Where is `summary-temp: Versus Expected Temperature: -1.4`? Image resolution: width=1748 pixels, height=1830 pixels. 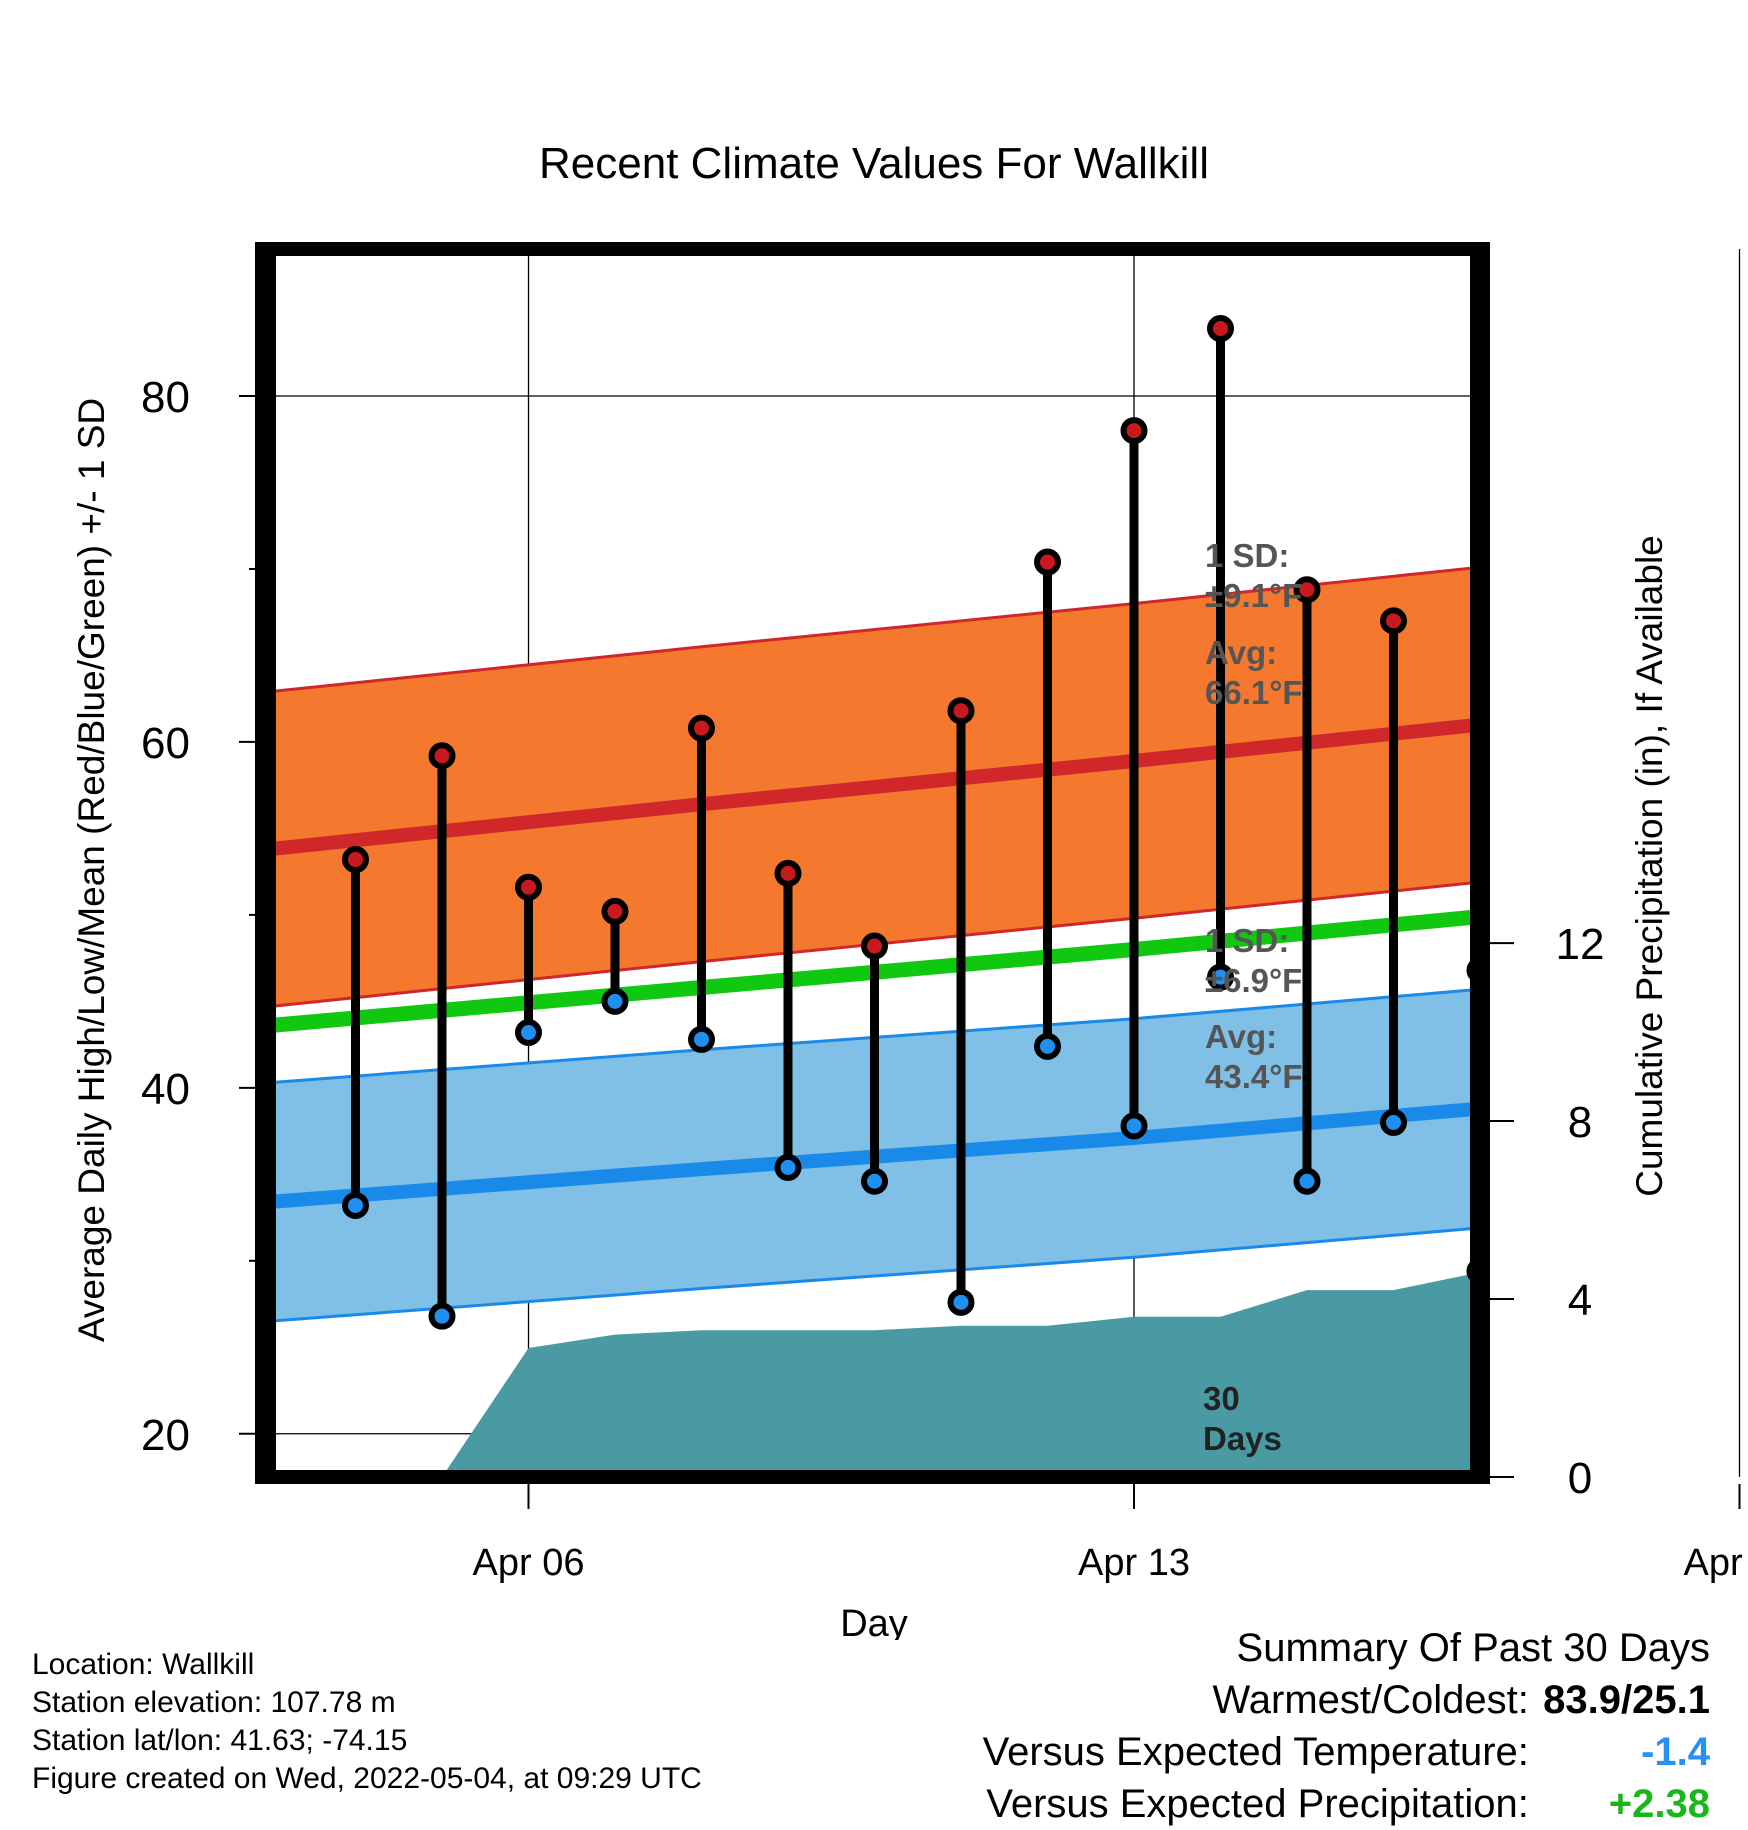 summary-temp: Versus Expected Temperature: -1.4 is located at coordinates (1346, 1752).